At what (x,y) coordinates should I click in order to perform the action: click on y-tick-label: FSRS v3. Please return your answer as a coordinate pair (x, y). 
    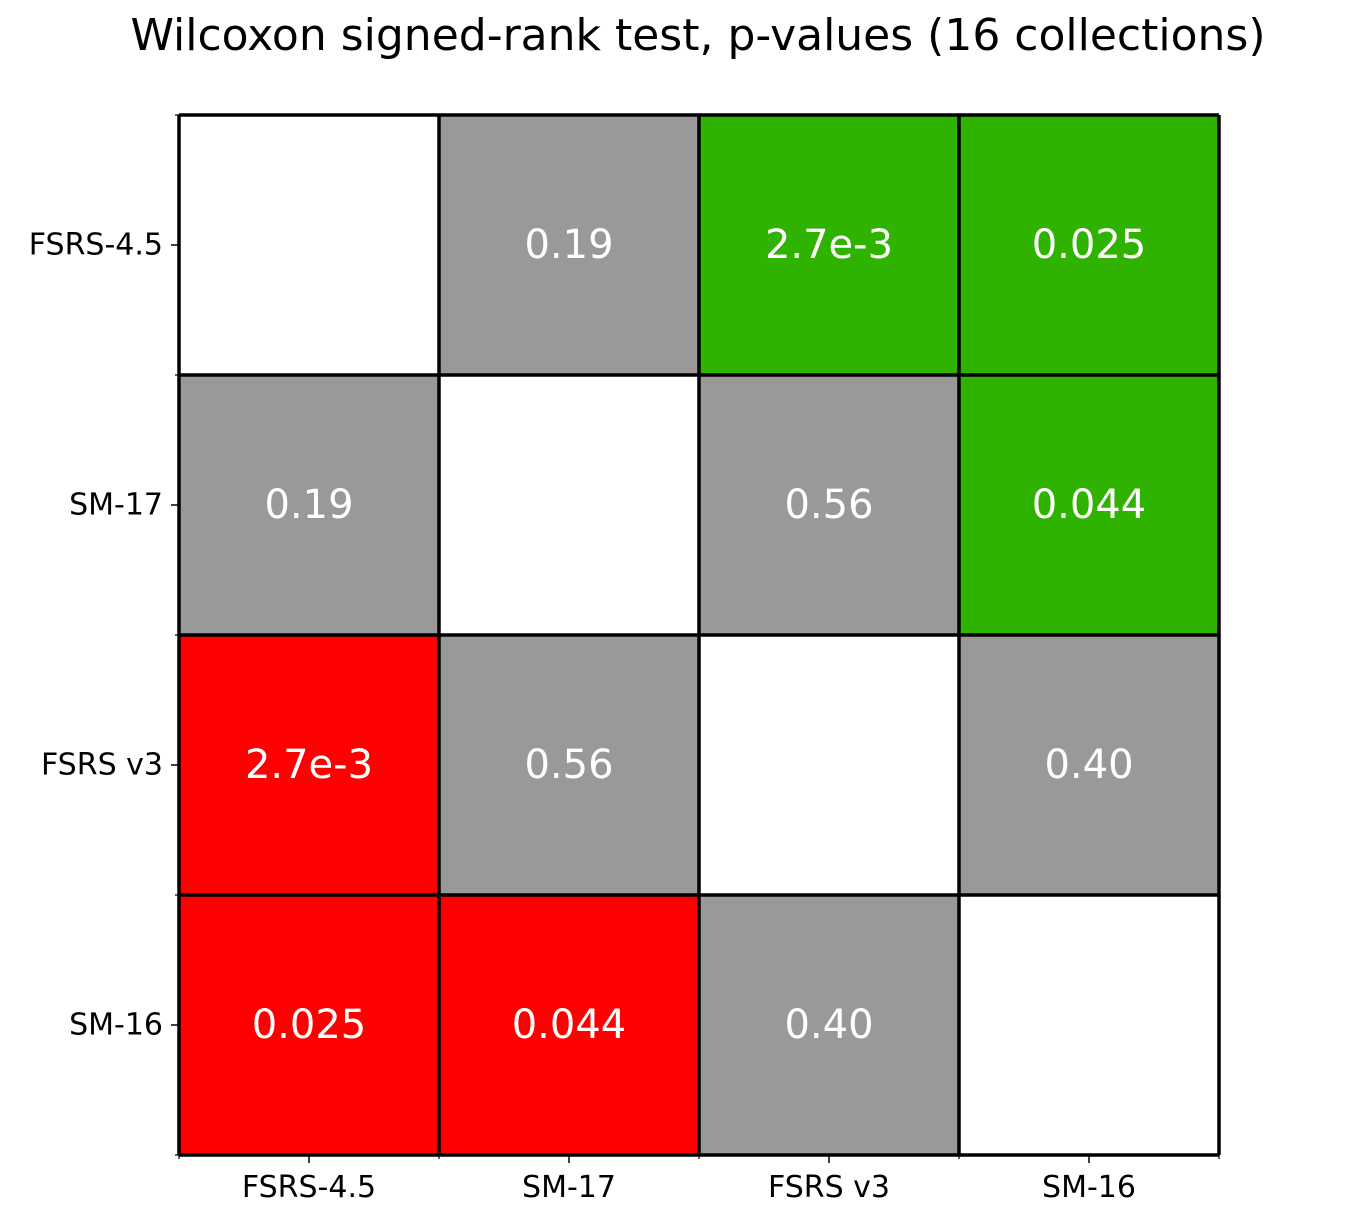
    Looking at the image, I should click on (102, 765).